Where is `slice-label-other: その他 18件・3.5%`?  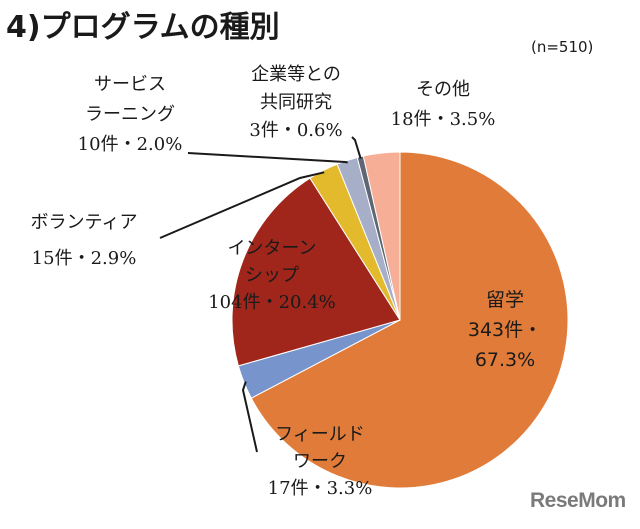
slice-label-other: その他 18件・3.5% is located at coordinates (443, 104).